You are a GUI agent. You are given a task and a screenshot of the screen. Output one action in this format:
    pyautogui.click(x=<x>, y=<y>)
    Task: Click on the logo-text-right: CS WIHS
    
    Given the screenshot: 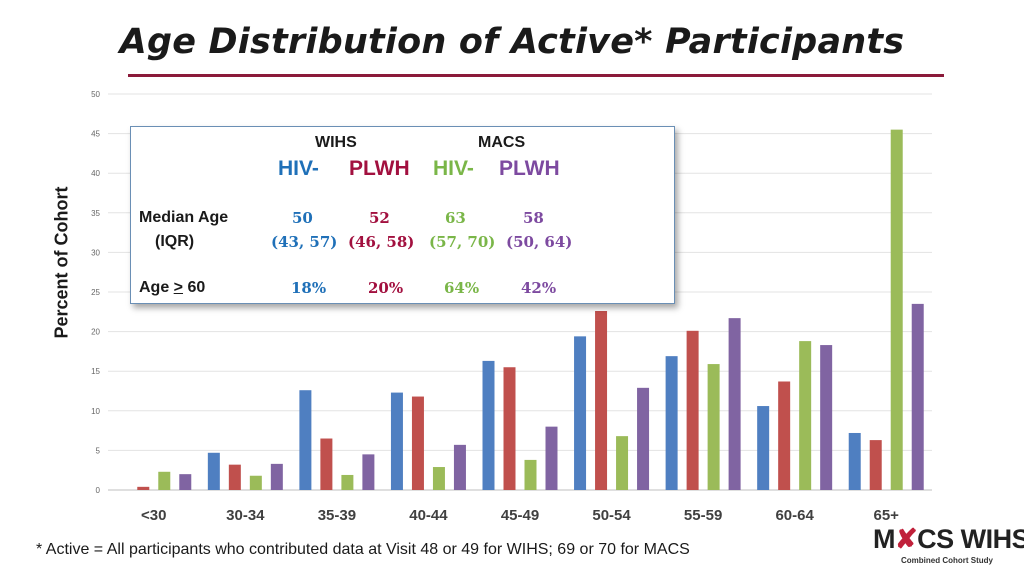 What is the action you would take?
    pyautogui.click(x=970, y=539)
    